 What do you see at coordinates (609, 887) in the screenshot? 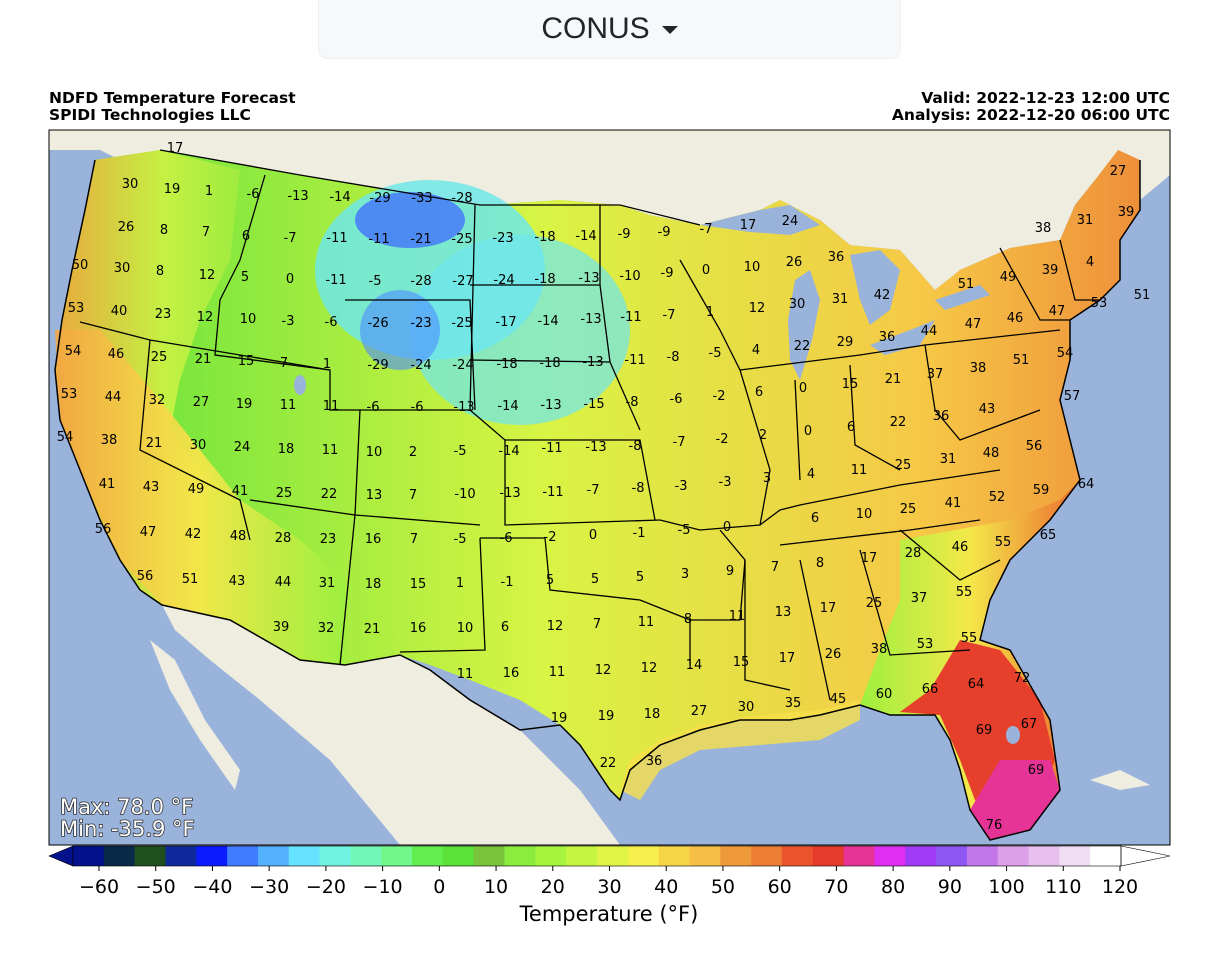
I see `colorbar-tick-label: 30` at bounding box center [609, 887].